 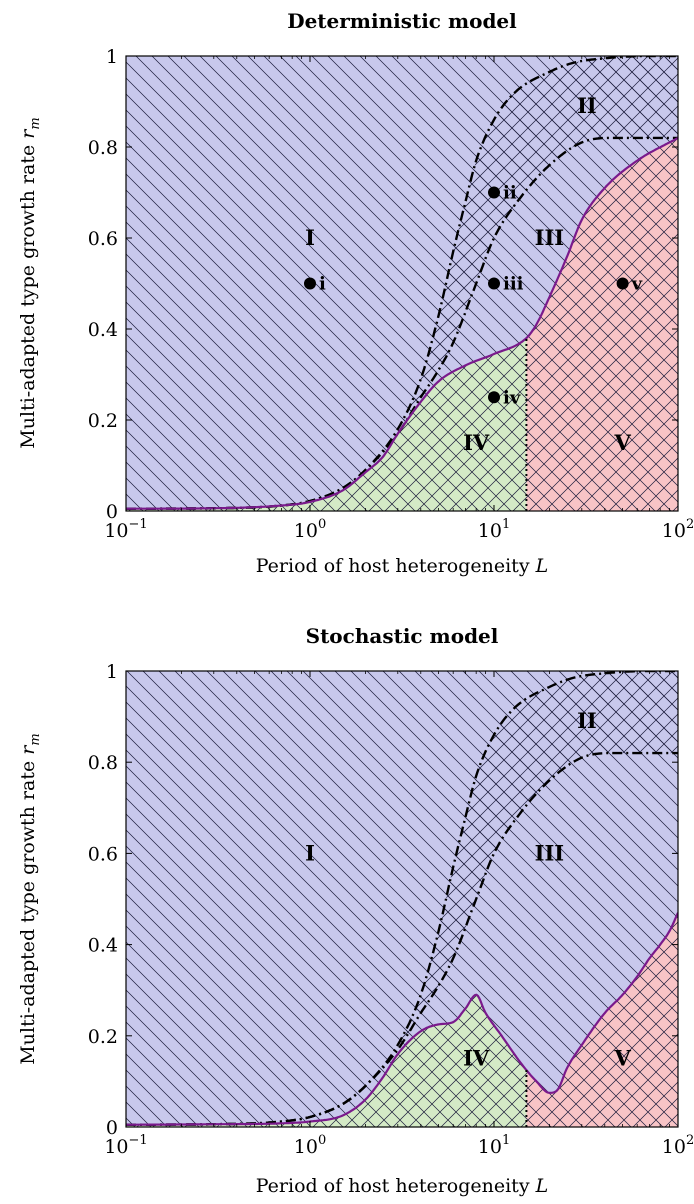 What do you see at coordinates (310, 283) in the screenshot?
I see `sample-point-i` at bounding box center [310, 283].